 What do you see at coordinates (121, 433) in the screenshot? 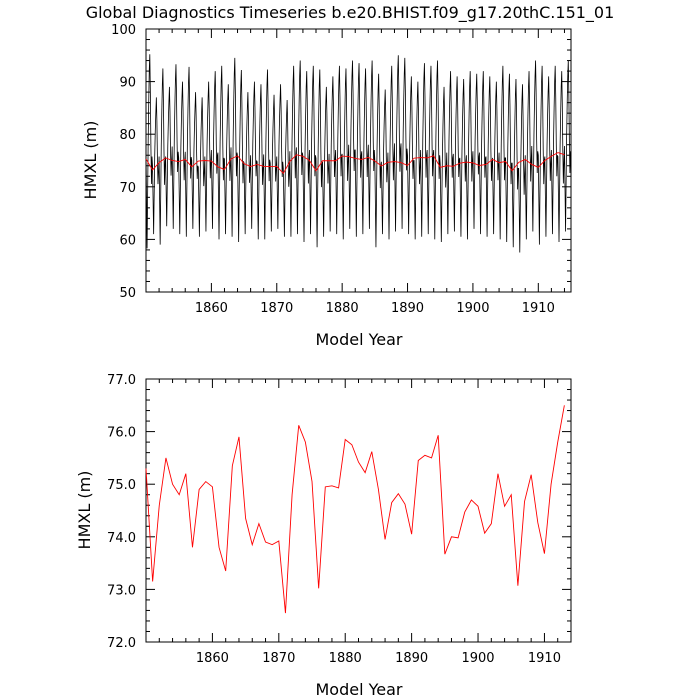
I see `y-tick-label: 76.0` at bounding box center [121, 433].